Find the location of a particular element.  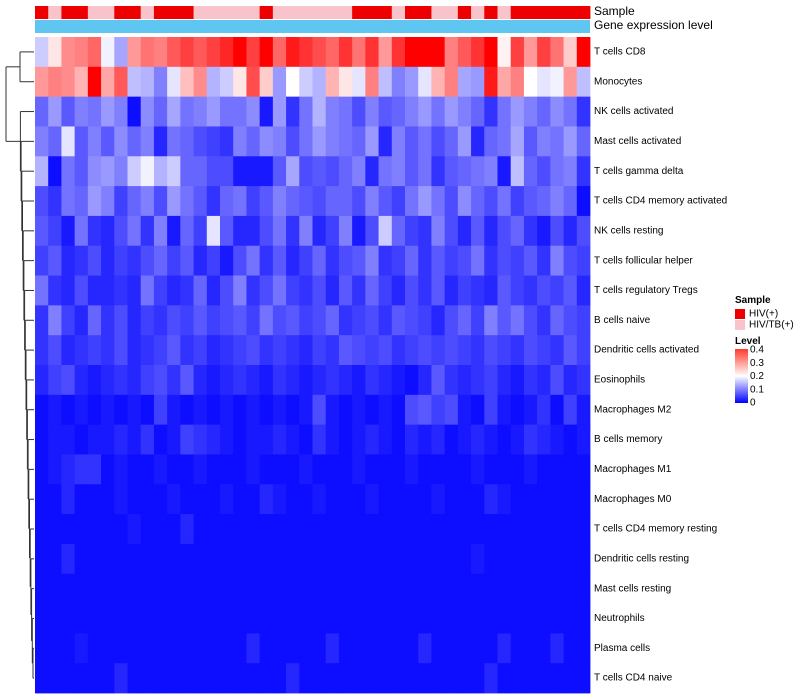

legend-swatch-hiv-tb is located at coordinates (740, 325).